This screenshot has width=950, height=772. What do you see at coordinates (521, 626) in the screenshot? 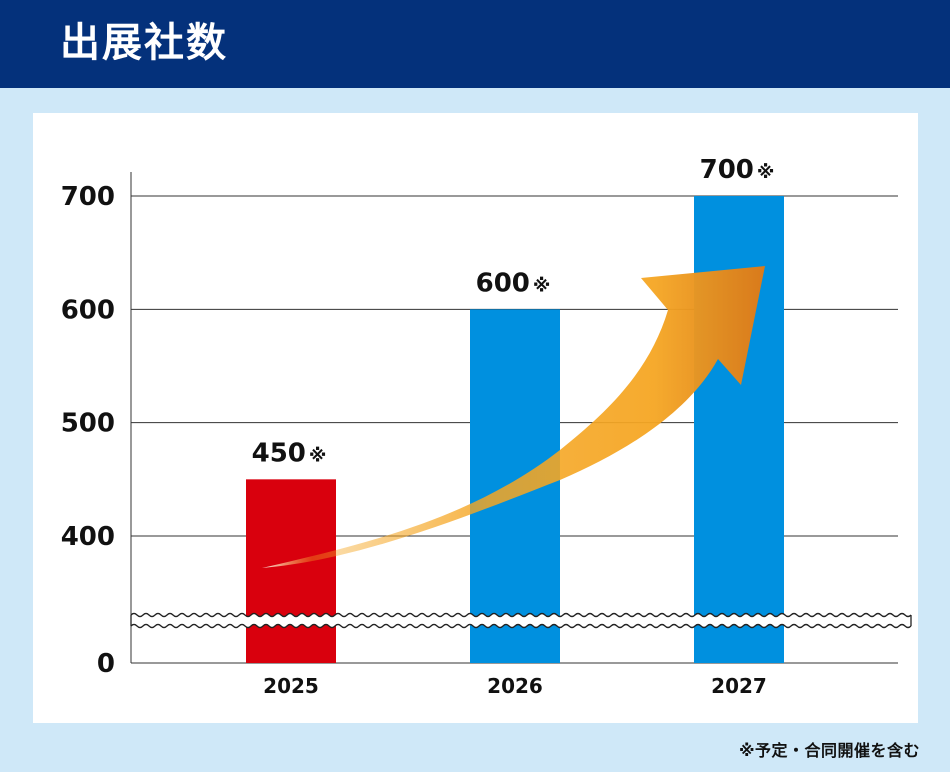
I see `axis-break-line-bottom` at bounding box center [521, 626].